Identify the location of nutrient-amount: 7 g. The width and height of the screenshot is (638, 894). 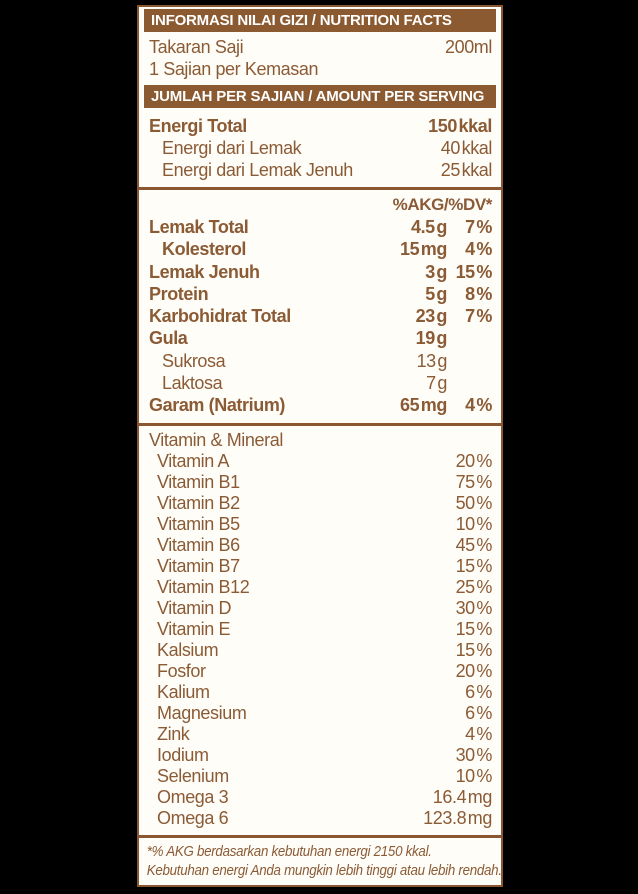
(436, 383).